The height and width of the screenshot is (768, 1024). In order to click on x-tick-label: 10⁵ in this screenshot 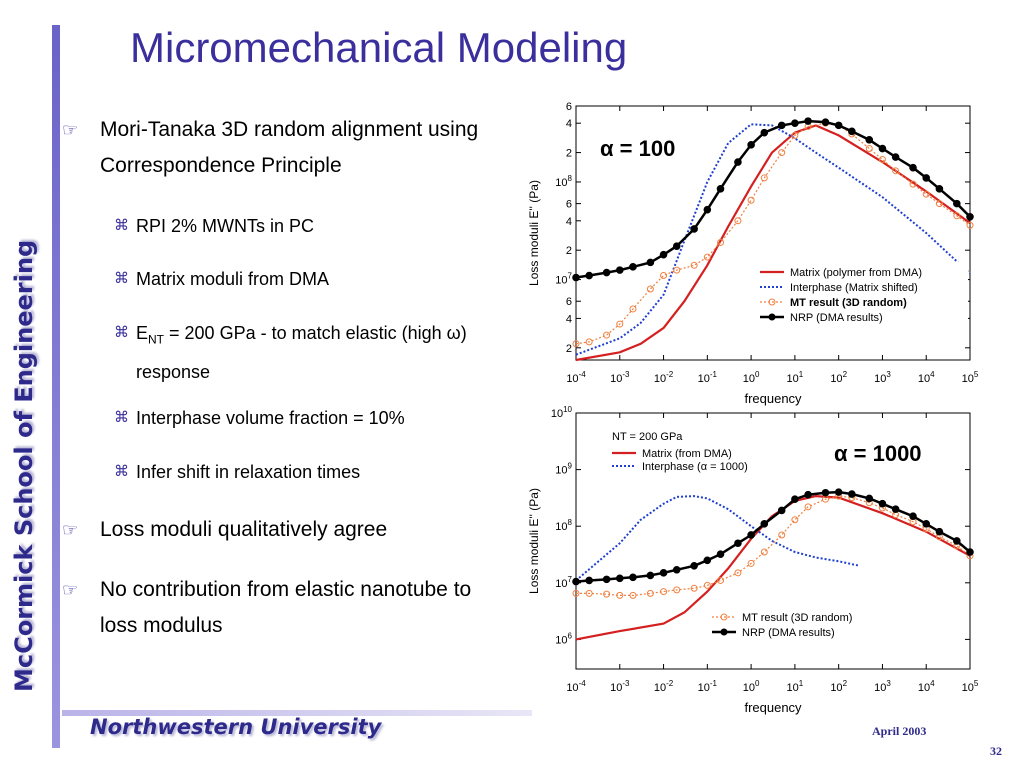, I will do `click(970, 377)`.